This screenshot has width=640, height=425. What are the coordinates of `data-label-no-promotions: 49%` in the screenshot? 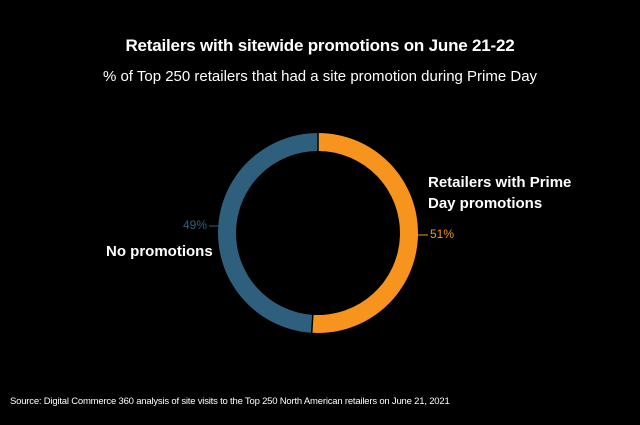 It's located at (195, 225).